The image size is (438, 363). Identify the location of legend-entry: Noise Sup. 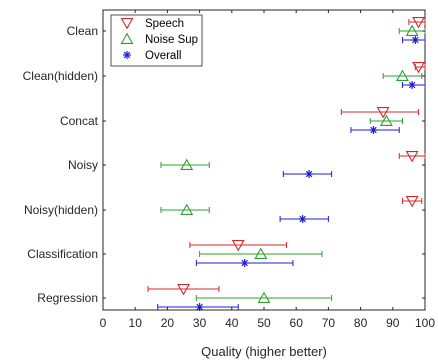
(159, 39).